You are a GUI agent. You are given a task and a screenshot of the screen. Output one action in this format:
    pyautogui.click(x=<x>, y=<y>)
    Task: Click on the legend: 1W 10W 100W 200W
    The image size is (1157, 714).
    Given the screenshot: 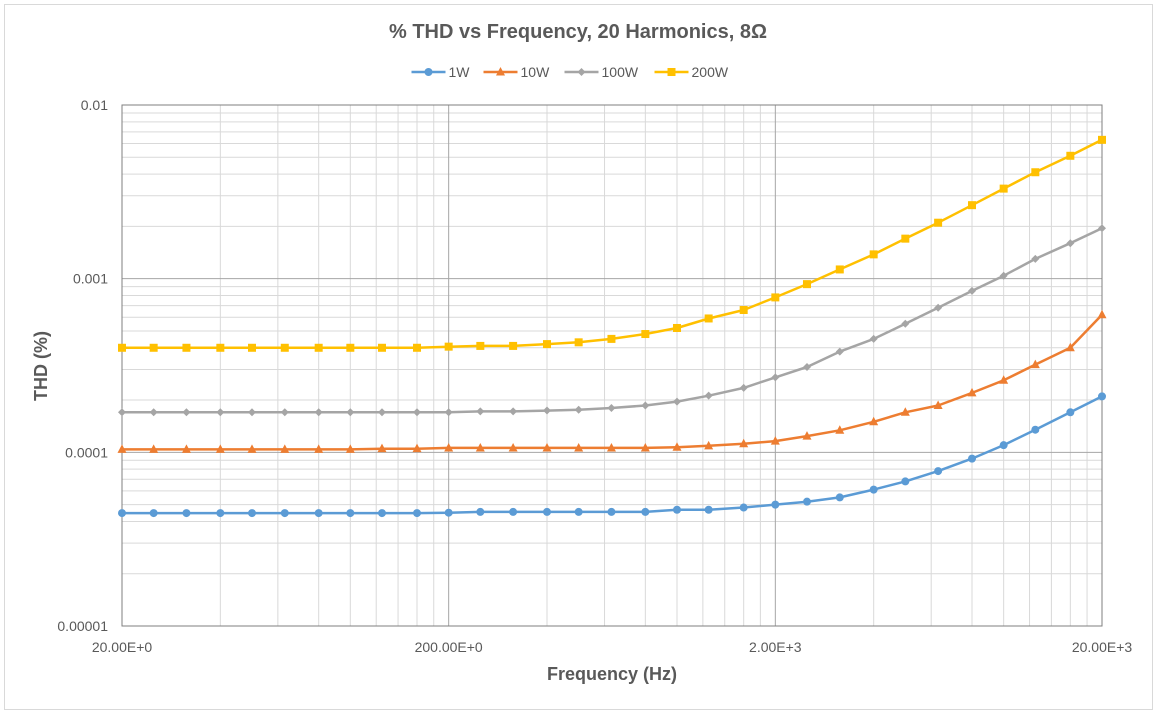 What is the action you would take?
    pyautogui.click(x=570, y=72)
    